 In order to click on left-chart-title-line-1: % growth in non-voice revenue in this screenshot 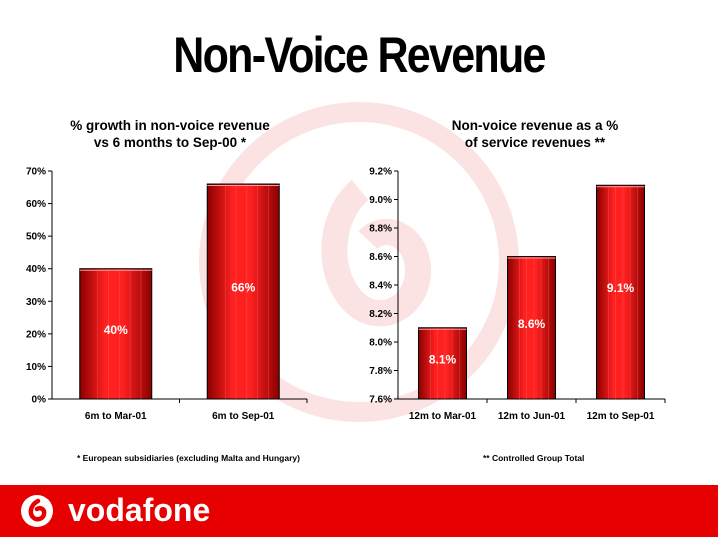, I will do `click(170, 125)`.